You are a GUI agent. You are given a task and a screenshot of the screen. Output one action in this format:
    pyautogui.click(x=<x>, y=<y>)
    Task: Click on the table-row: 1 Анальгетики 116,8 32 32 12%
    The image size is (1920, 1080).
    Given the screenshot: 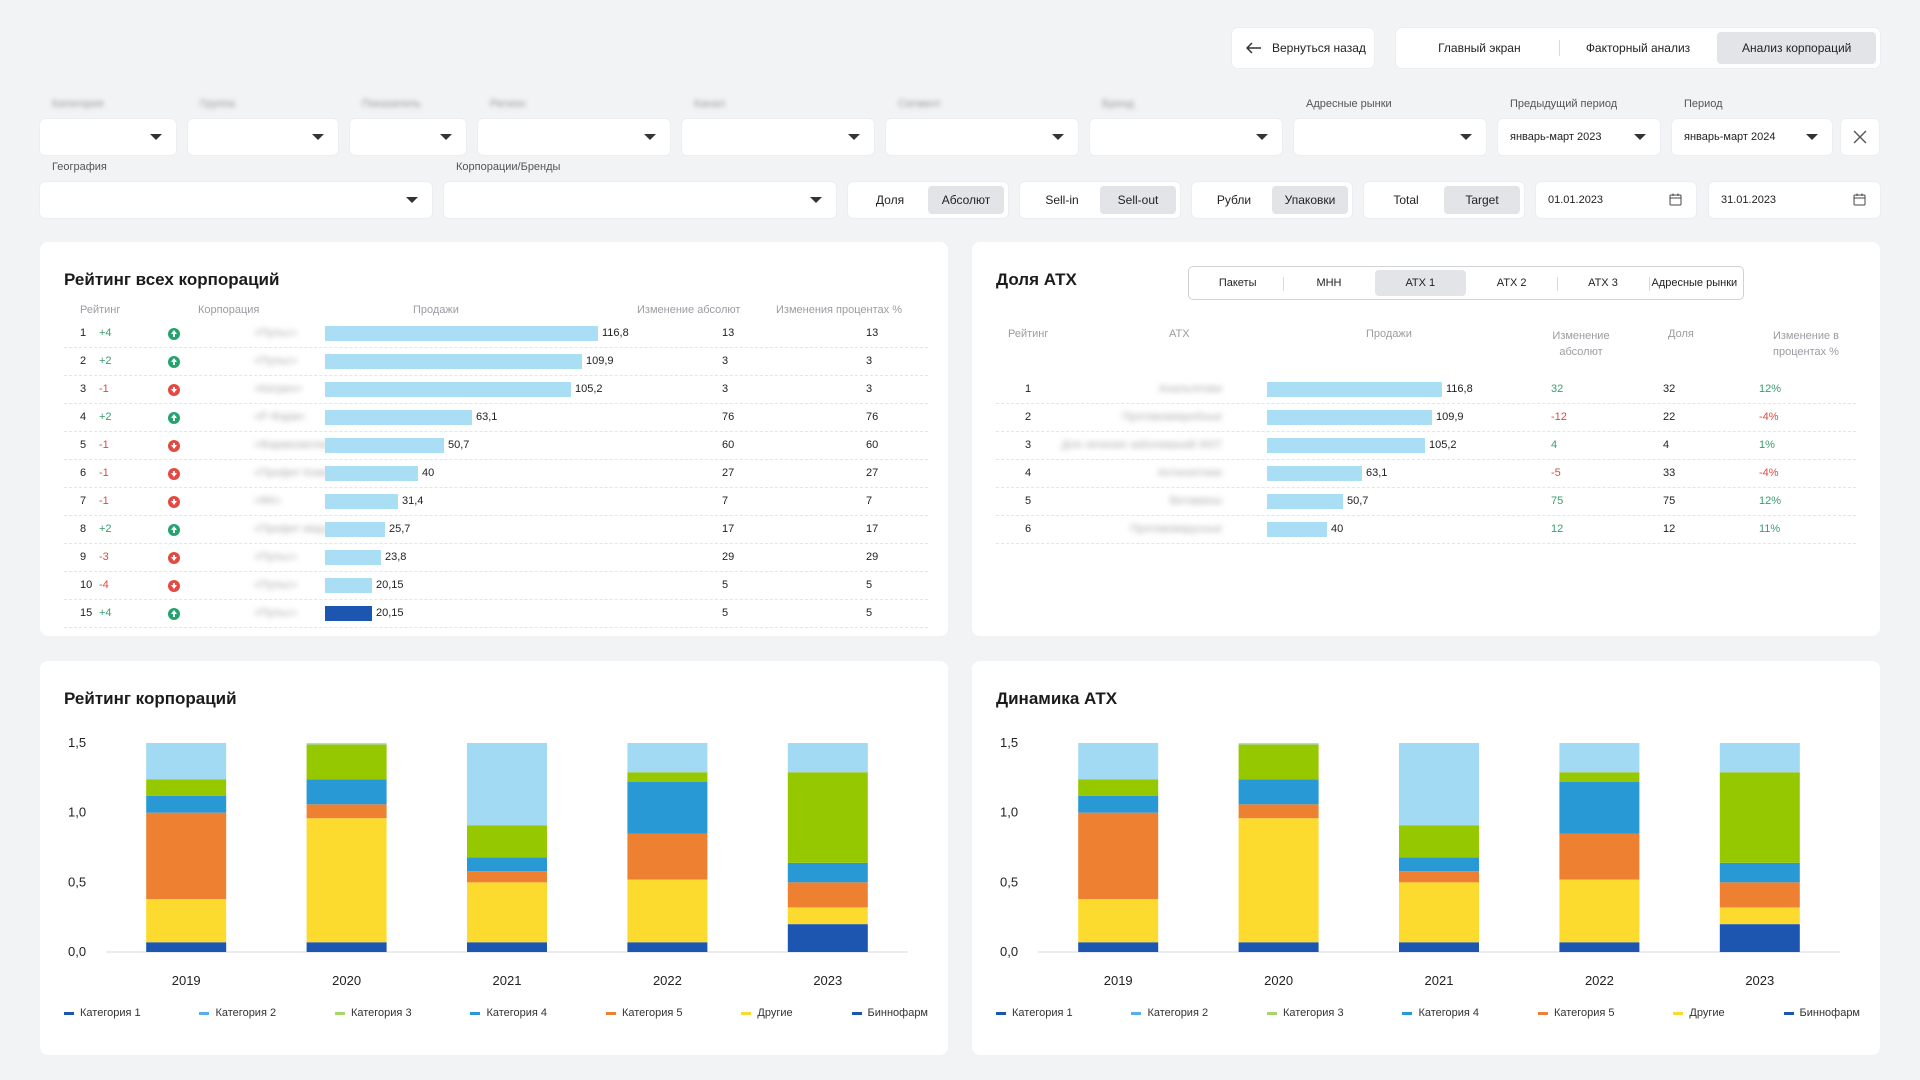 What is the action you would take?
    pyautogui.click(x=1426, y=390)
    